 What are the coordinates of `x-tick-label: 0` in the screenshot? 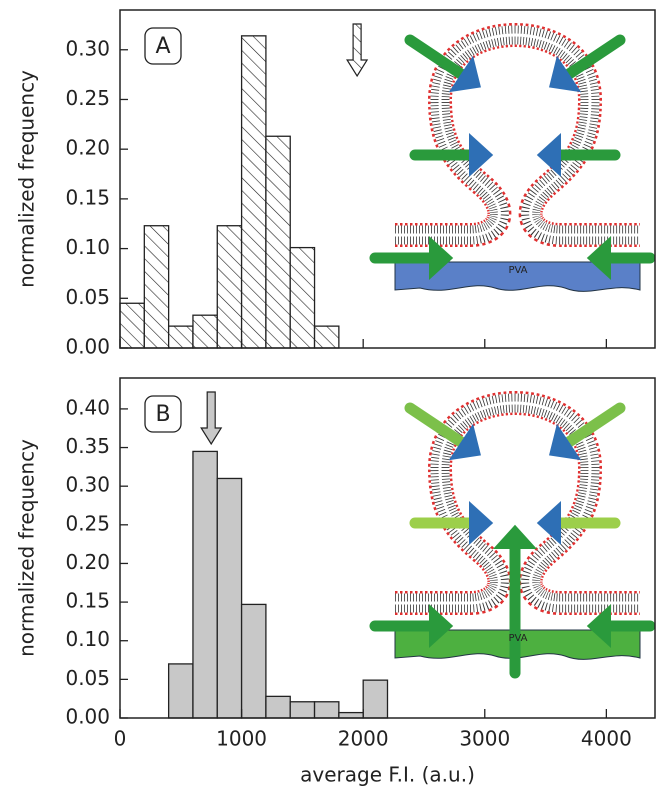 It's located at (120, 739).